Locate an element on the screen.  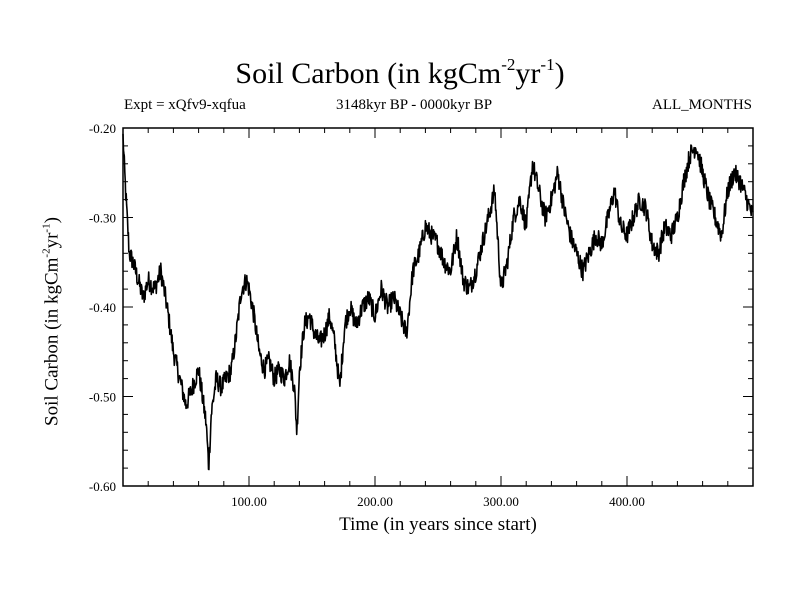
chart-title: Soil Carbon (in kgCm-2yr-1) is located at coordinates (400, 72).